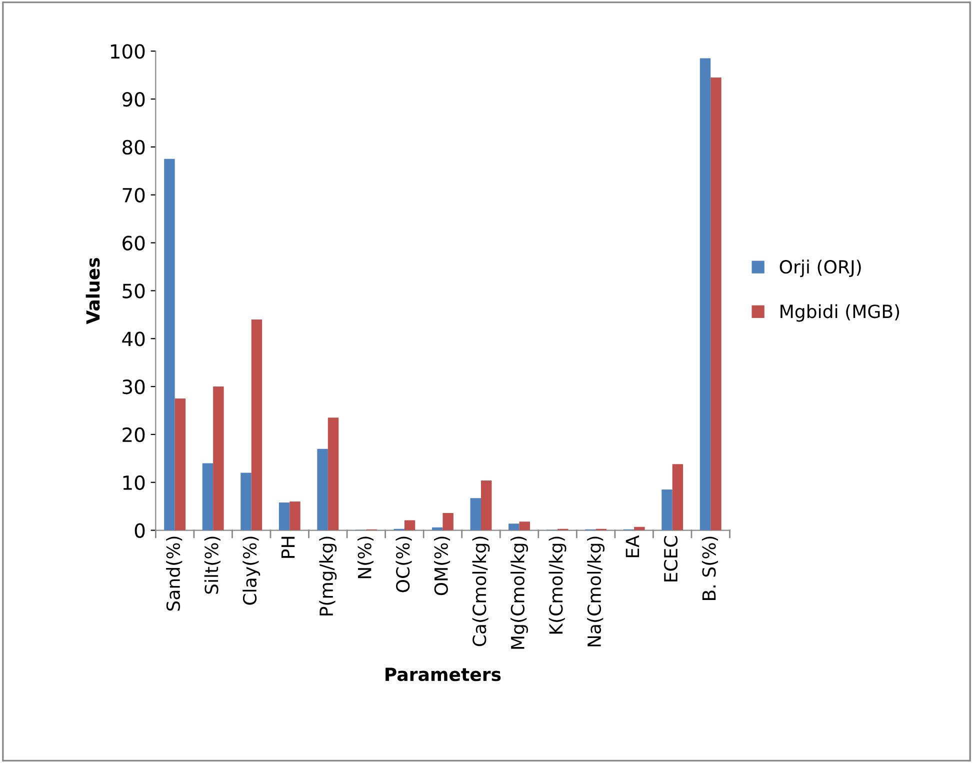 Image resolution: width=973 pixels, height=763 pixels. I want to click on x-tick-label: Na(Cmol/kg), so click(596, 591).